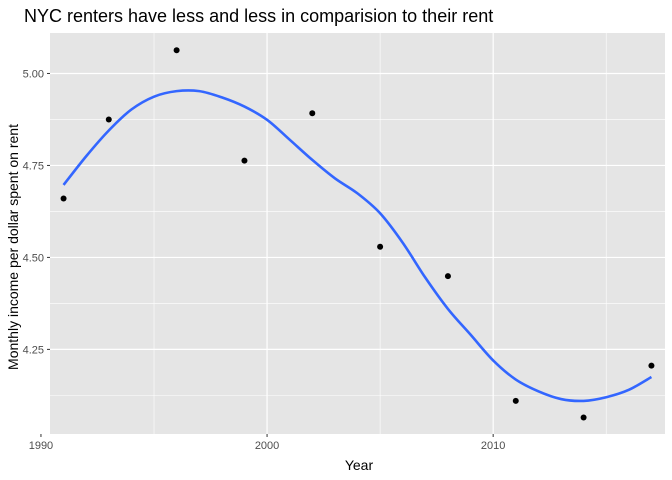 The image size is (672, 480). I want to click on x-tick-label: 2000, so click(267, 446).